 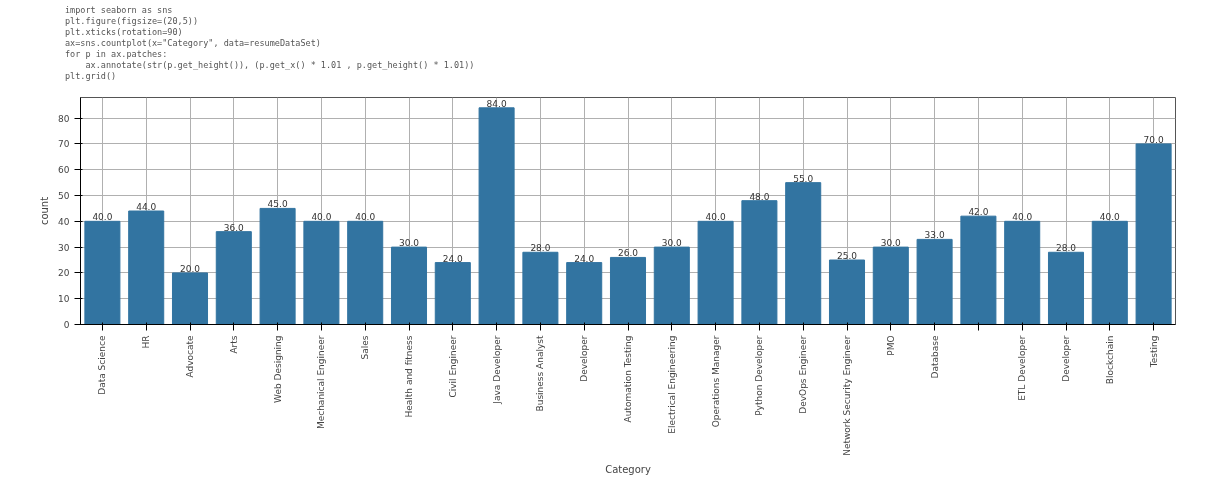 I want to click on x-tick-label: Health and fitness, so click(x=409, y=376).